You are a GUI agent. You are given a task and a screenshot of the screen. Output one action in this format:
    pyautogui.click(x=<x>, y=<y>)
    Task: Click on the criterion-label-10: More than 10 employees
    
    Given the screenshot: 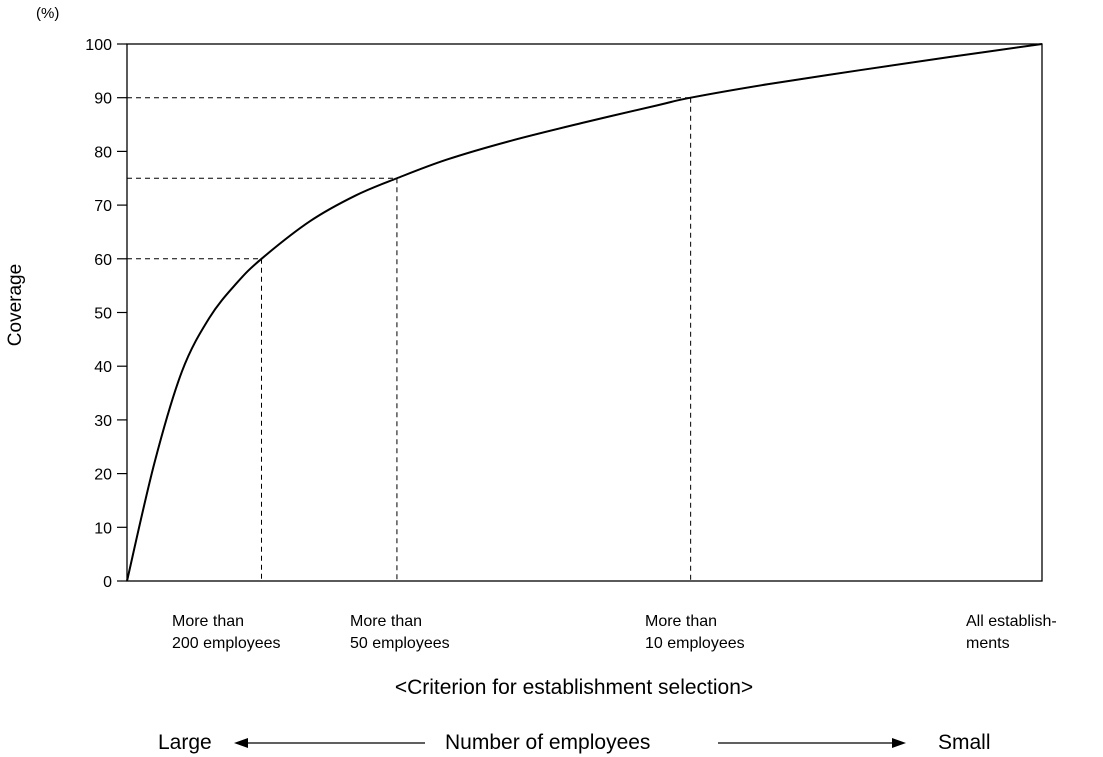 What is the action you would take?
    pyautogui.click(x=695, y=633)
    